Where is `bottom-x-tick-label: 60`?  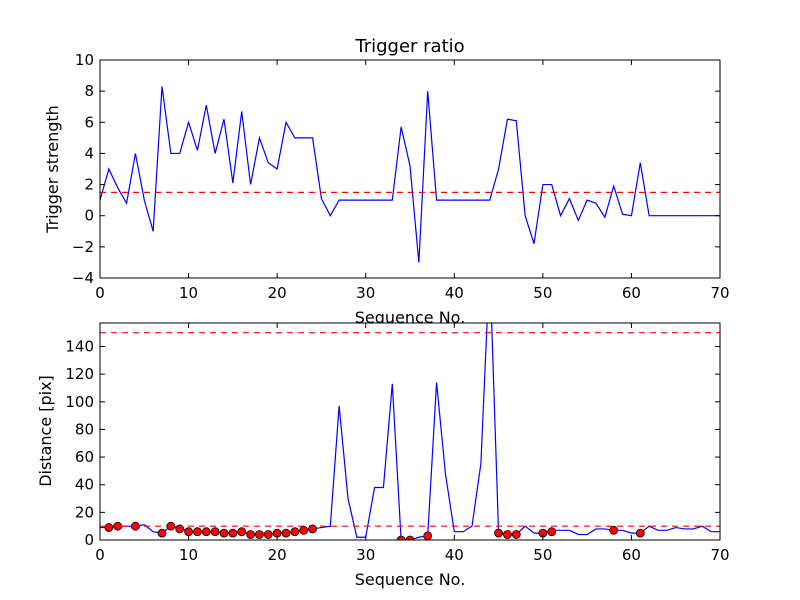 bottom-x-tick-label: 60 is located at coordinates (631, 555).